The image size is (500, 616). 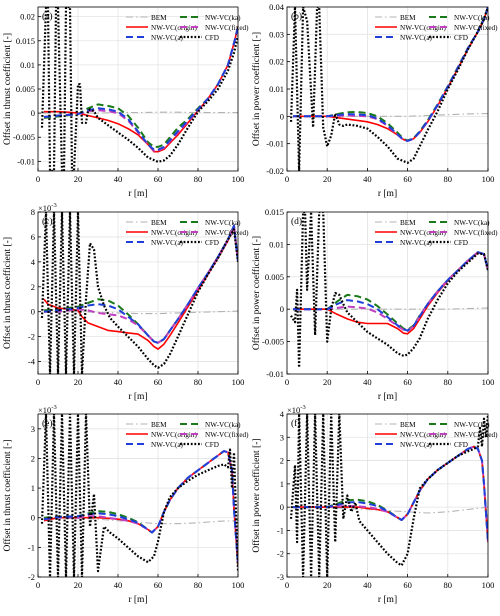 I want to click on y-tick-label: 4, so click(x=33, y=262).